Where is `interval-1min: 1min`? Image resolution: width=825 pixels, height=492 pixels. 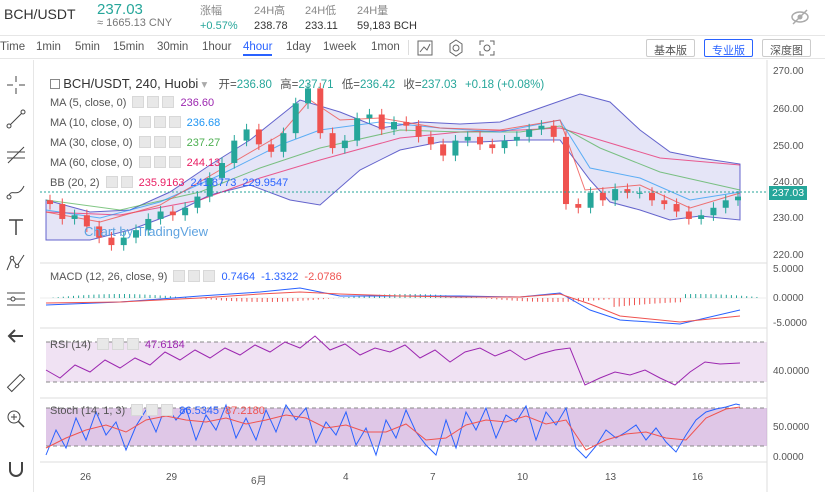 interval-1min: 1min is located at coordinates (48, 47).